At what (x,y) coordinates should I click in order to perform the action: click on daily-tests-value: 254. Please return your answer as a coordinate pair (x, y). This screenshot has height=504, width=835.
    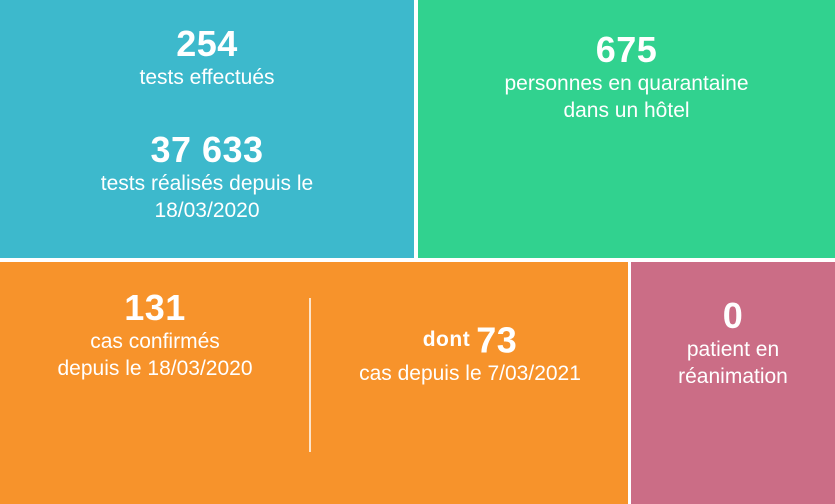
    Looking at the image, I should click on (207, 43).